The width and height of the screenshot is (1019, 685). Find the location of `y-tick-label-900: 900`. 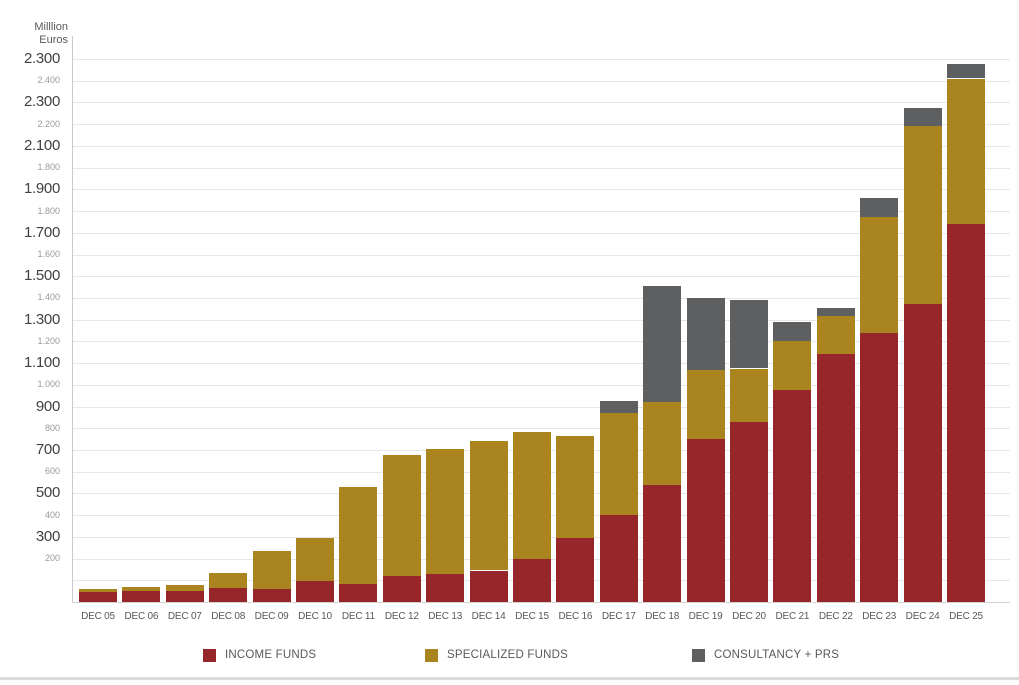

y-tick-label-900: 900 is located at coordinates (47, 406).